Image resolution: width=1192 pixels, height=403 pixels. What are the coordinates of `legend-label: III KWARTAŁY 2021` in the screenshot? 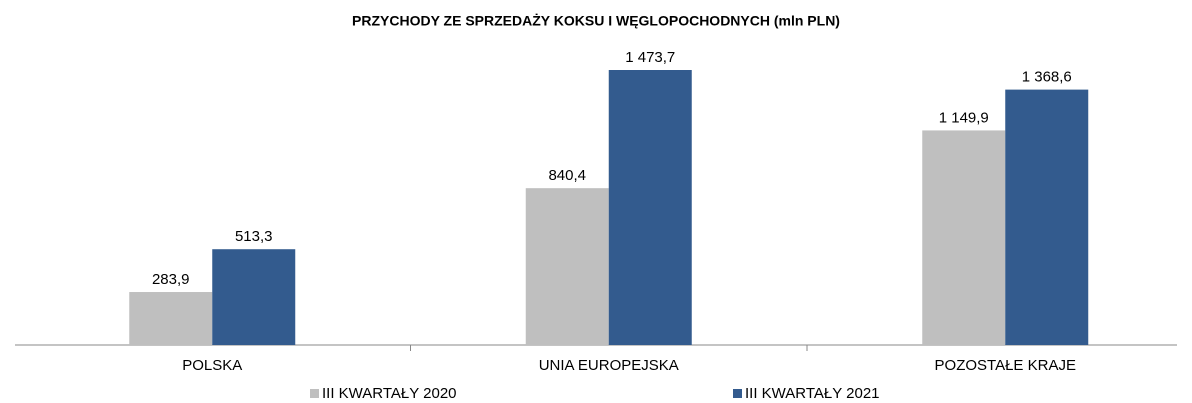 It's located at (812, 393).